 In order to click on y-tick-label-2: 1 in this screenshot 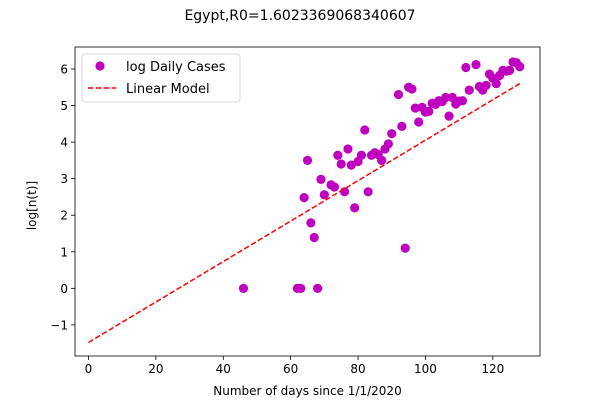, I will do `click(64, 252)`.